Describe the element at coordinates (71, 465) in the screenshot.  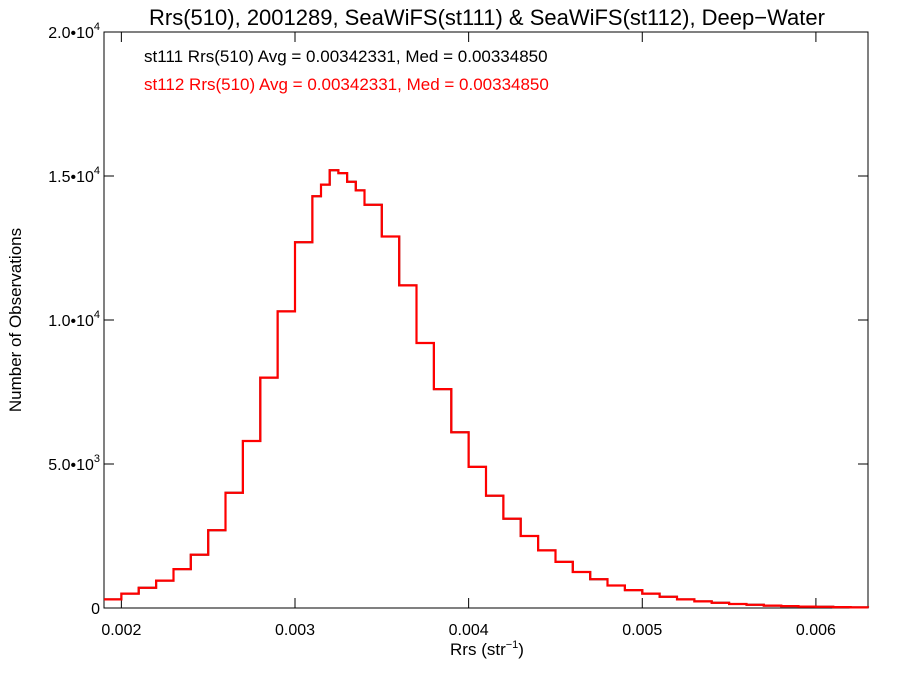
I see `y-tick-mantissa: 5.0•10` at that location.